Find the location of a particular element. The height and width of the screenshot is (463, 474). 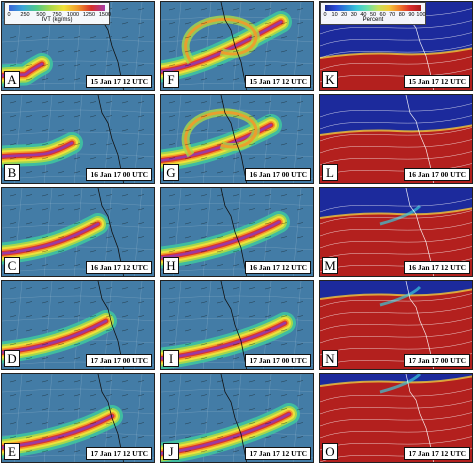

colorbar-tick-label: 80 is located at coordinates (401, 15).